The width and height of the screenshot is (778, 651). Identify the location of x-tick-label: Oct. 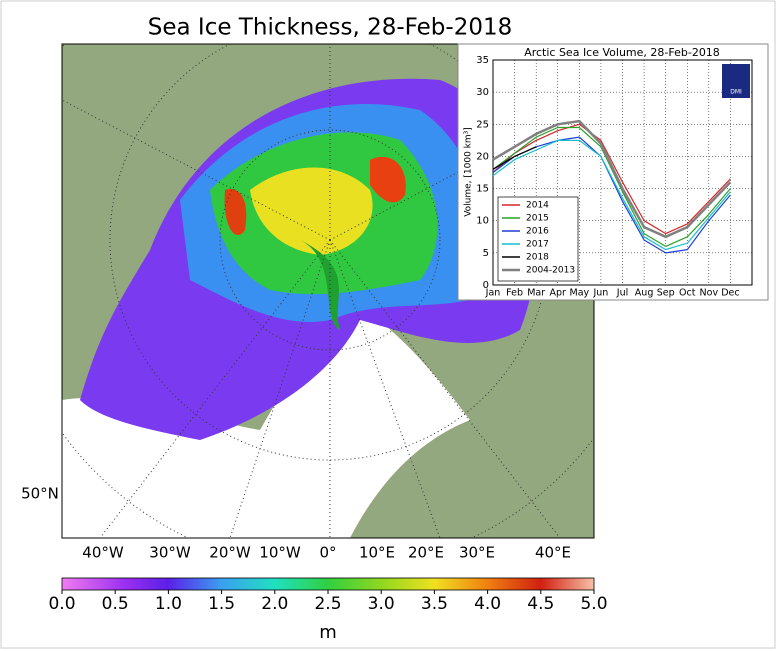
(687, 293).